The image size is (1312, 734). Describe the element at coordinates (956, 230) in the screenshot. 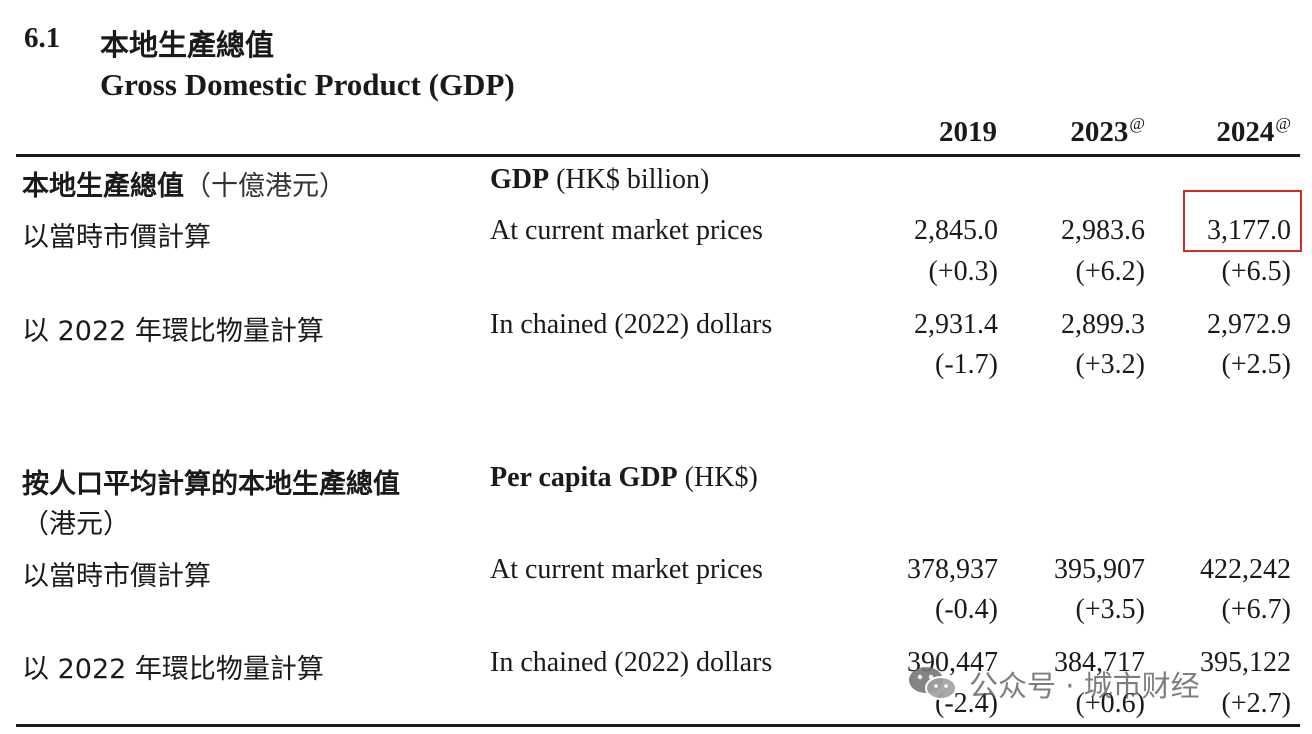

I see `cell-value: 2,845.0` at that location.